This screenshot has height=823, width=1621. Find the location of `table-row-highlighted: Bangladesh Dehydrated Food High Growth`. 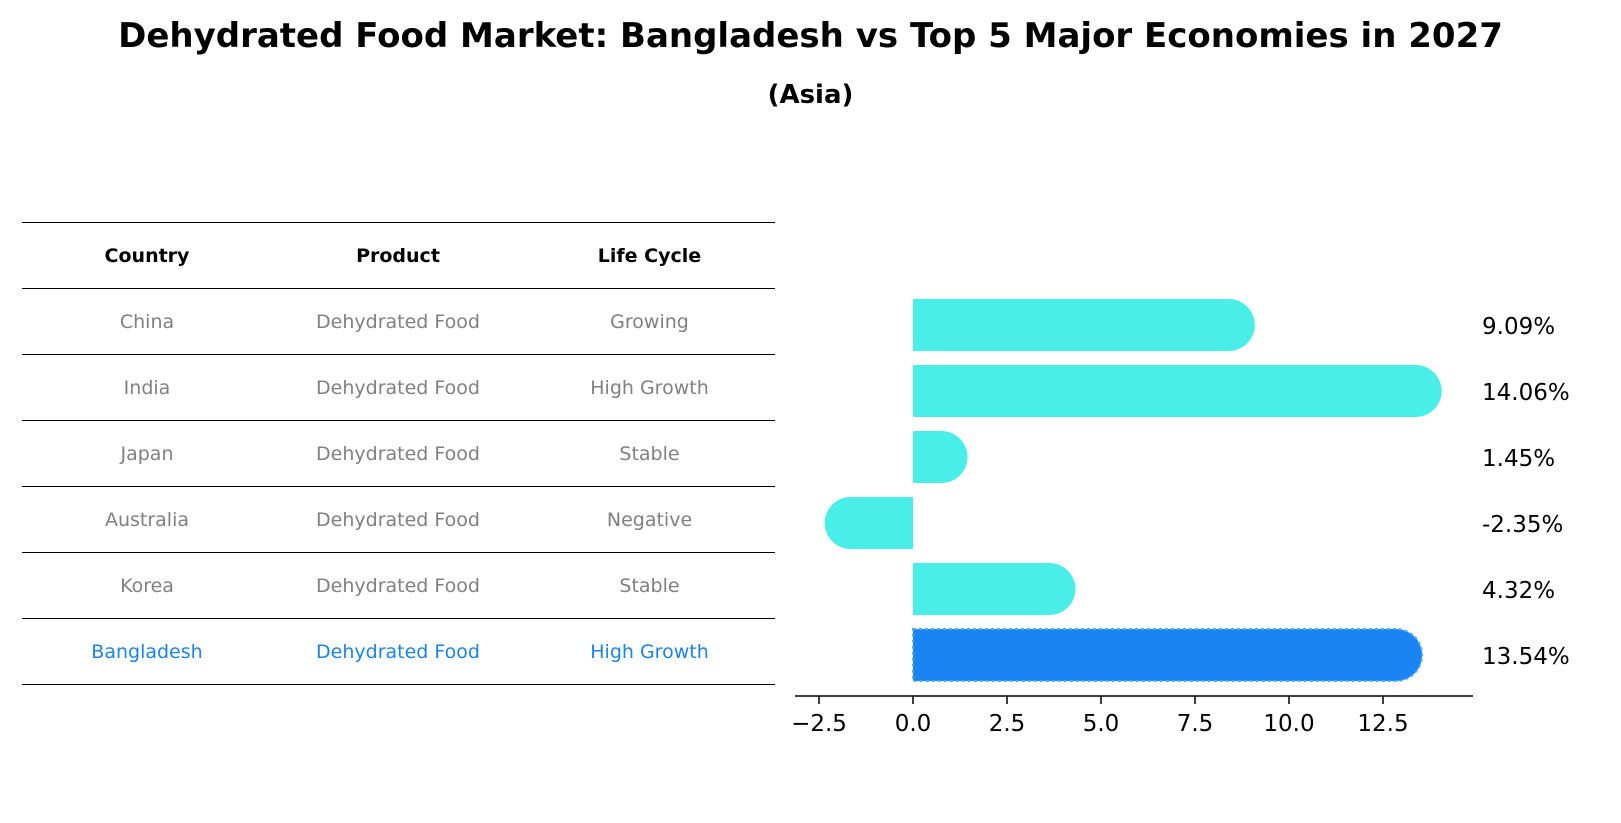

table-row-highlighted: Bangladesh Dehydrated Food High Growth is located at coordinates (398, 651).